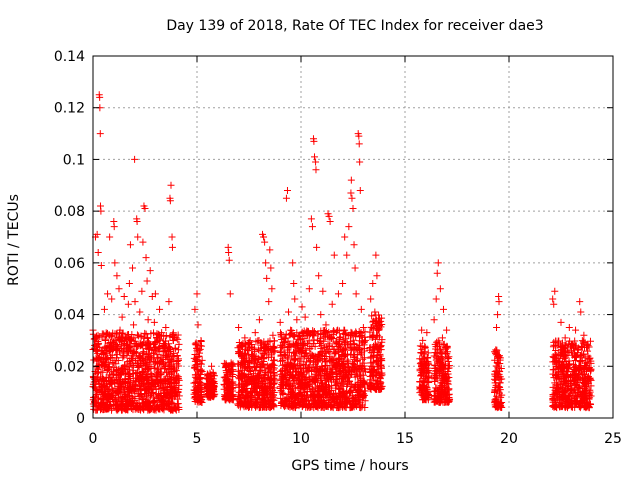 This screenshot has width=640, height=480. Describe the element at coordinates (69, 212) in the screenshot. I see `y-tick-label: 0.08` at that location.